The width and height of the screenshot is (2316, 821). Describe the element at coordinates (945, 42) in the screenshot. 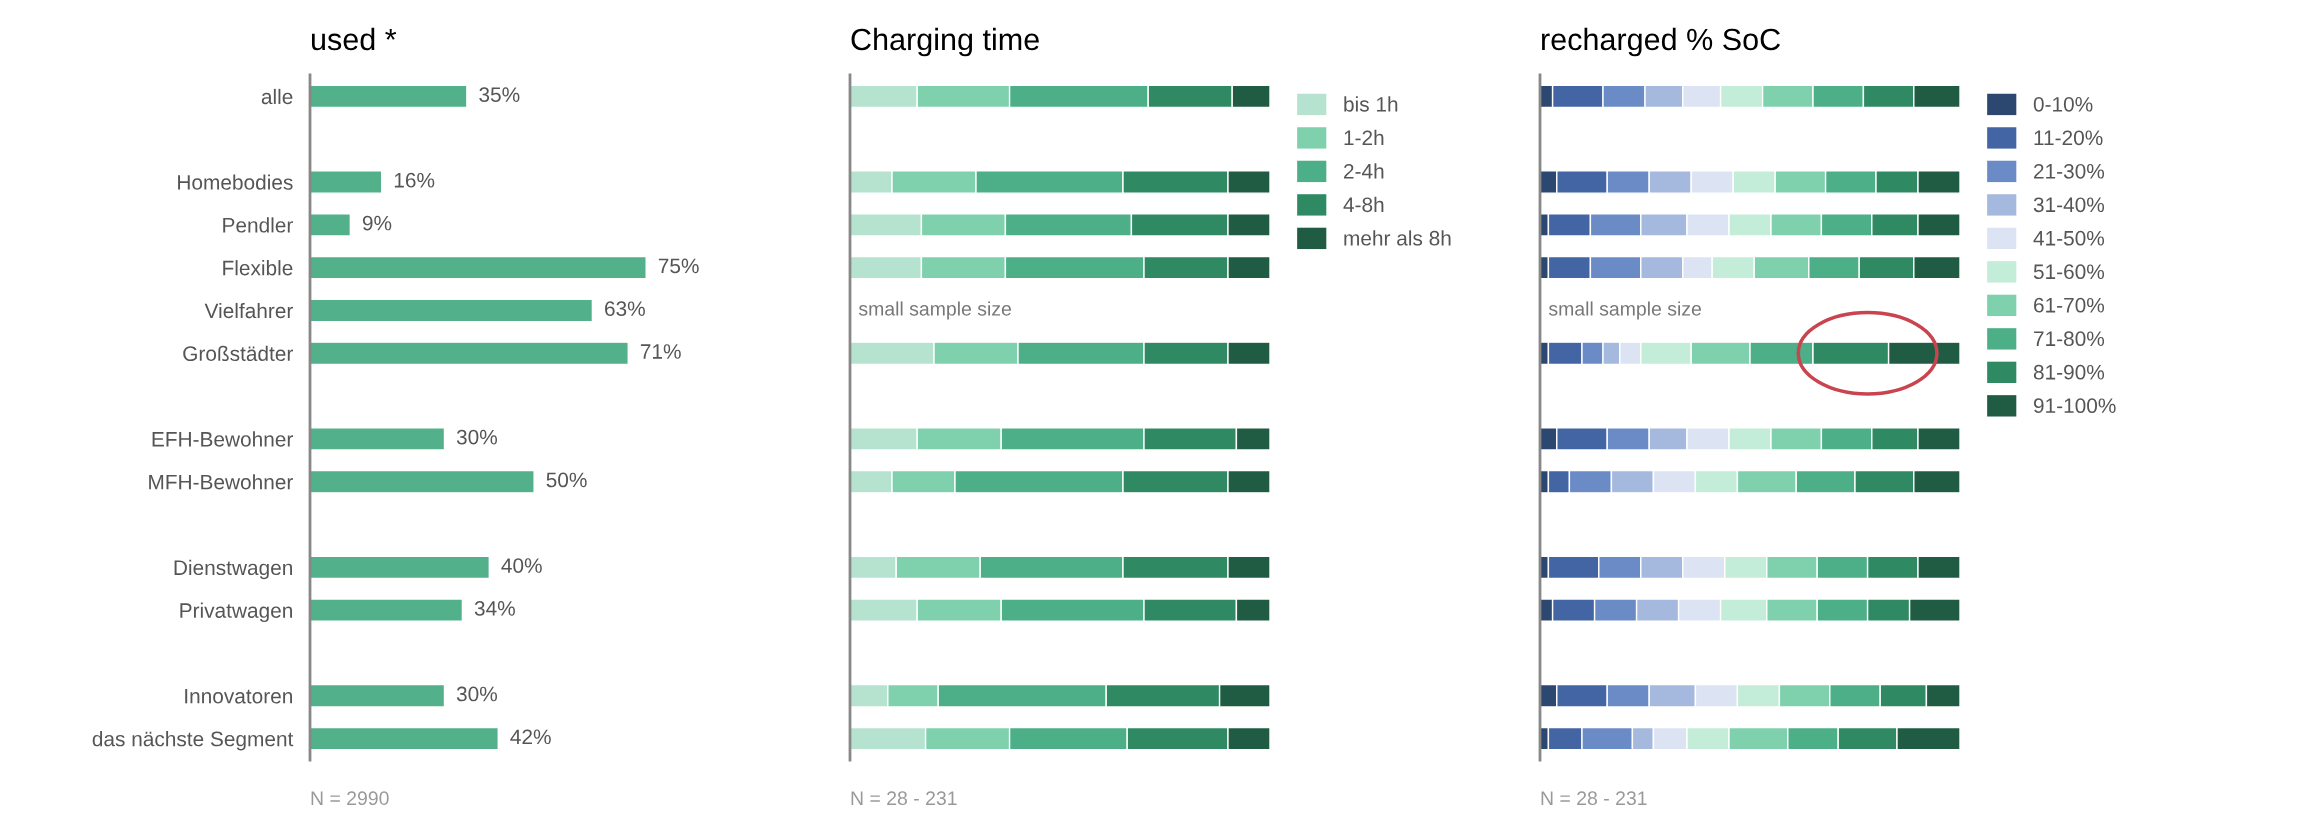

I see `chart-title: Charging time` at that location.